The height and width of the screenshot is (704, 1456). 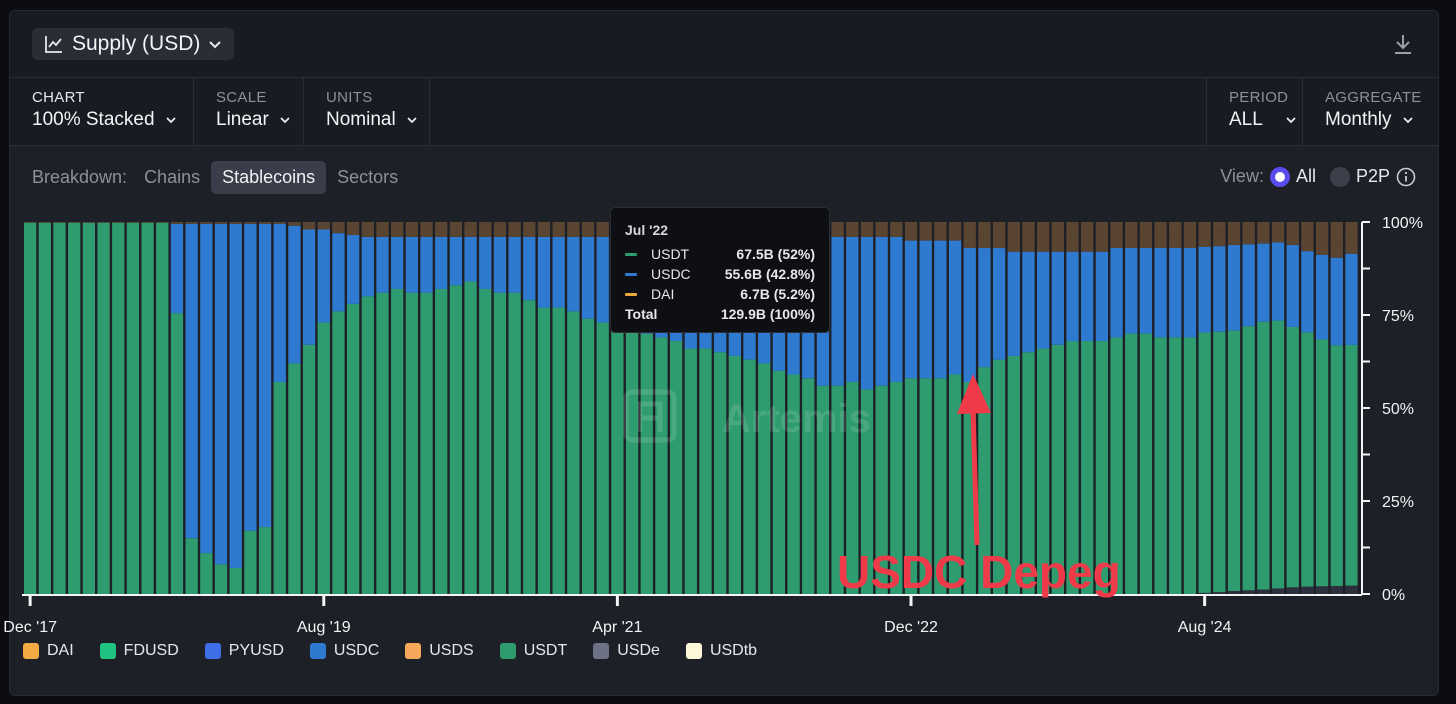 I want to click on tab-chains: Chains, so click(x=172, y=177).